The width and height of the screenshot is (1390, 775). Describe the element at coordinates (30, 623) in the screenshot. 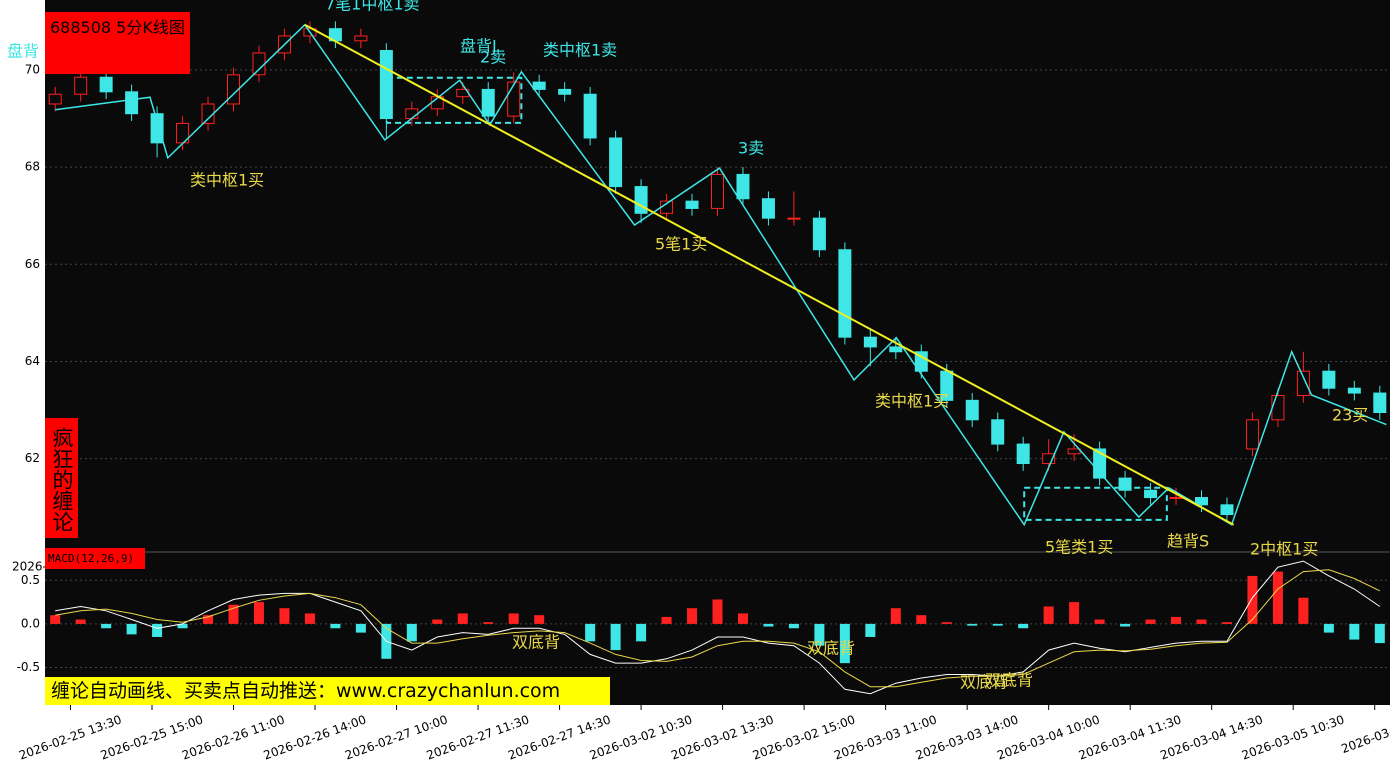

I see `y-tick-label: 0.0` at that location.